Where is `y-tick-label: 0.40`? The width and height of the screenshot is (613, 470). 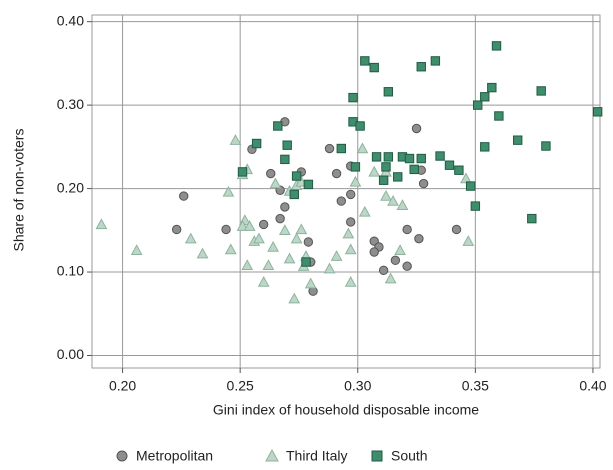
y-tick-label: 0.40 is located at coordinates (70, 20).